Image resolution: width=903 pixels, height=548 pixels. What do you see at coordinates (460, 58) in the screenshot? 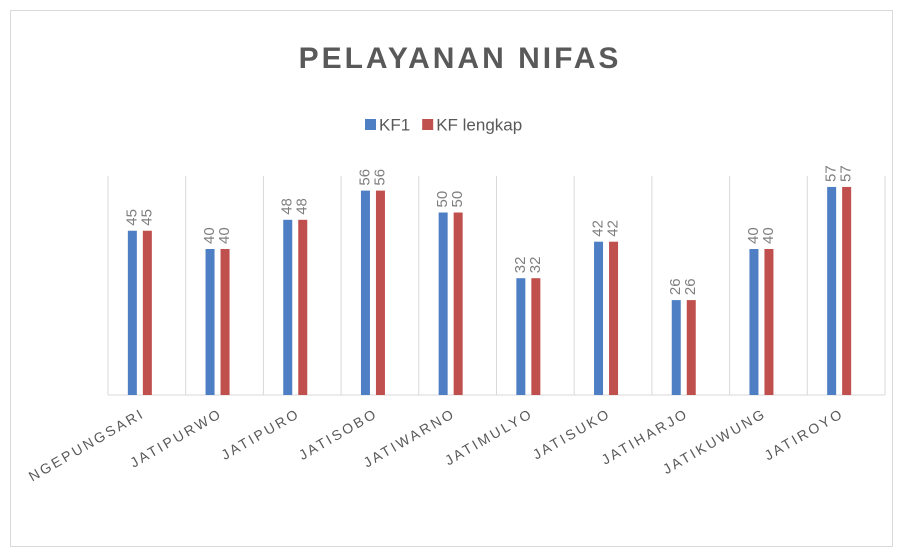
I see `chart-title: PELAYANAN NIFAS` at bounding box center [460, 58].